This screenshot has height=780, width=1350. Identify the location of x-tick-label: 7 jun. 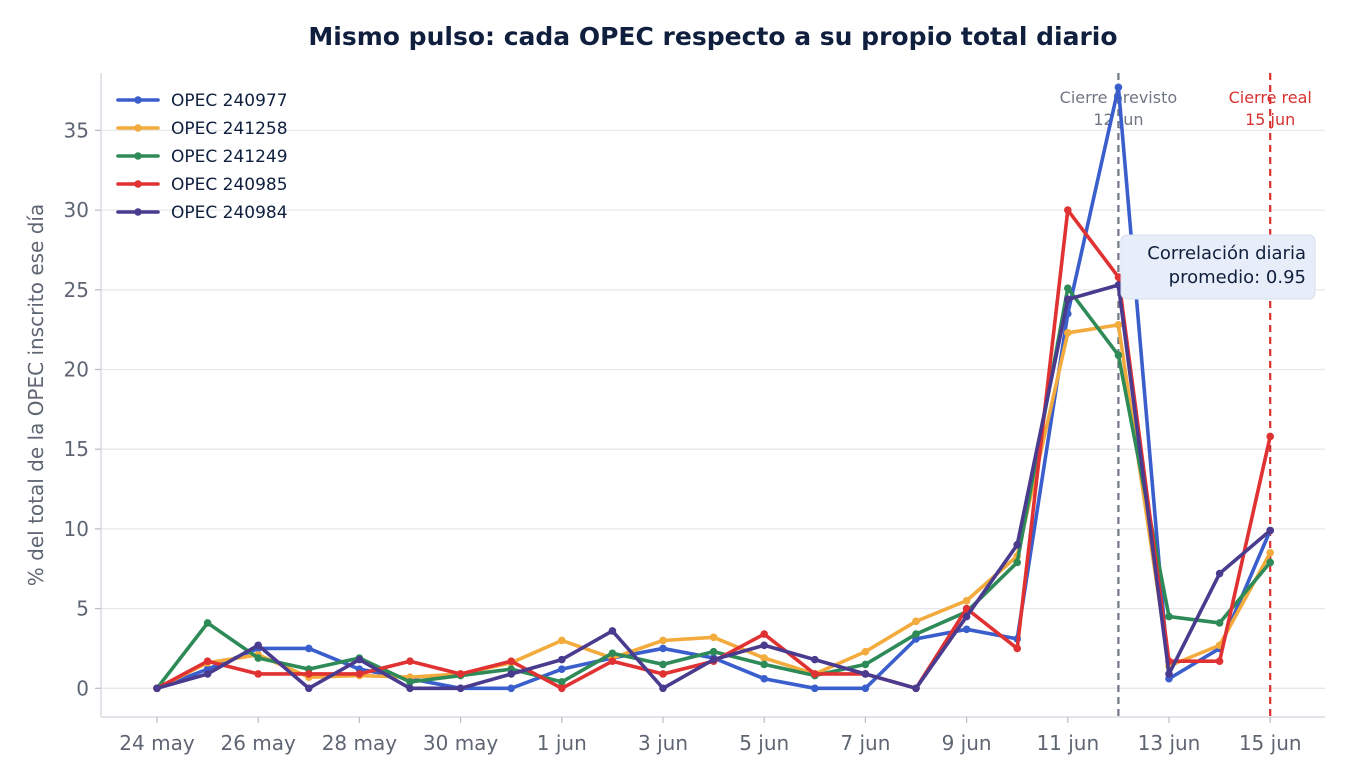
(865, 743).